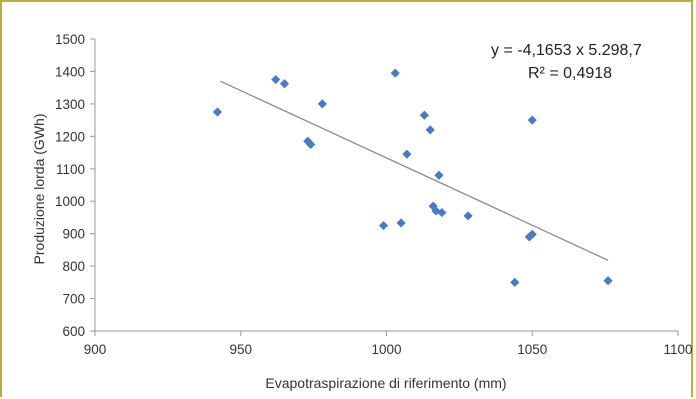 The width and height of the screenshot is (696, 399). Describe the element at coordinates (73, 266) in the screenshot. I see `y-tick-label: 800` at that location.